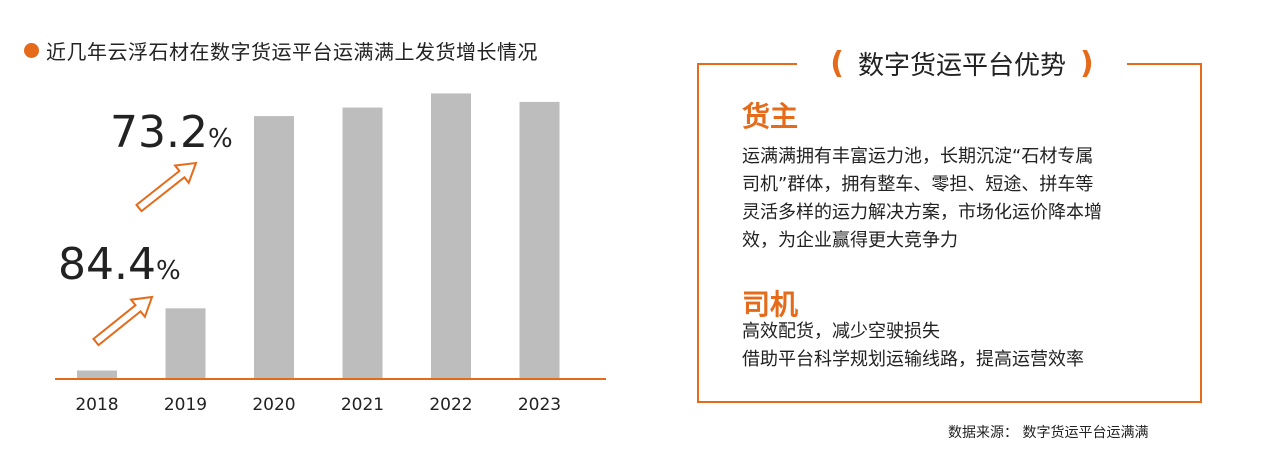 The image size is (1268, 461). Describe the element at coordinates (451, 236) in the screenshot. I see `bar-2022` at that location.